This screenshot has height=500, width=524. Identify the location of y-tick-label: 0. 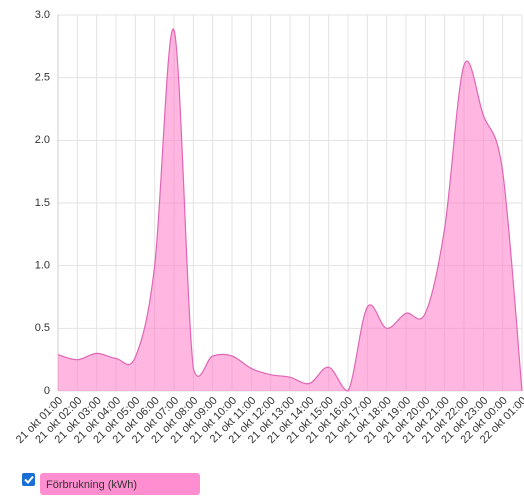
(47, 391).